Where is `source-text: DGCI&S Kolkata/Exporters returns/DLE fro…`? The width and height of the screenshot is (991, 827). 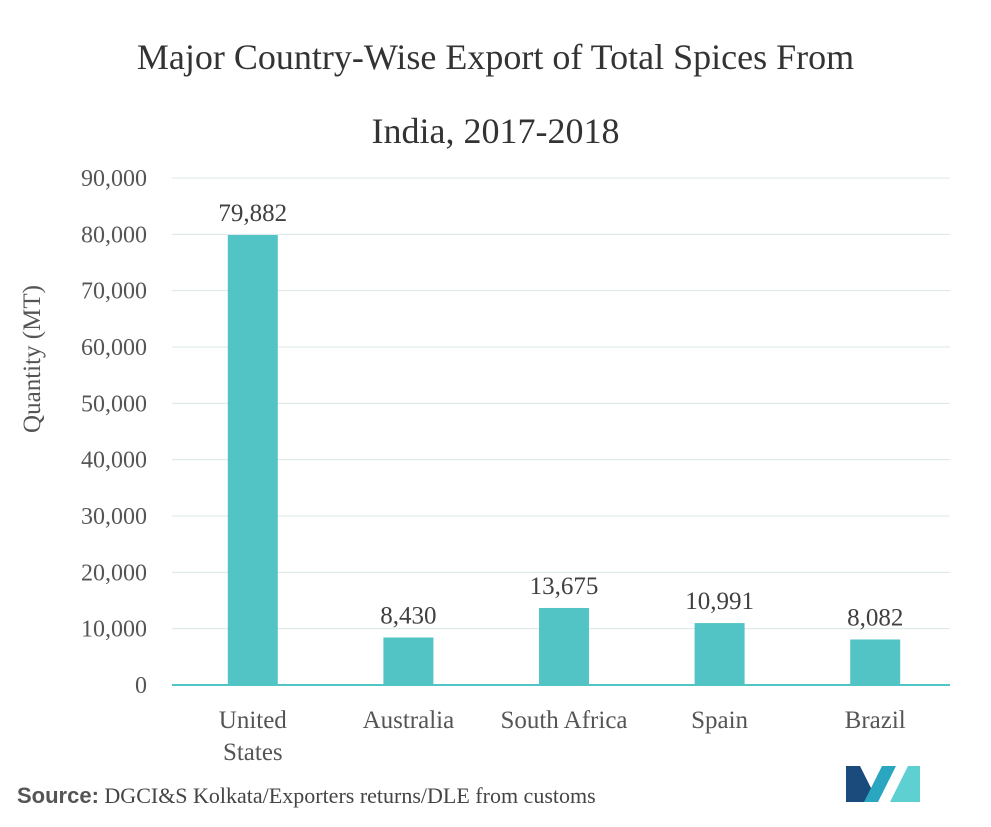 source-text: DGCI&S Kolkata/Exporters returns/DLE fro… is located at coordinates (350, 795).